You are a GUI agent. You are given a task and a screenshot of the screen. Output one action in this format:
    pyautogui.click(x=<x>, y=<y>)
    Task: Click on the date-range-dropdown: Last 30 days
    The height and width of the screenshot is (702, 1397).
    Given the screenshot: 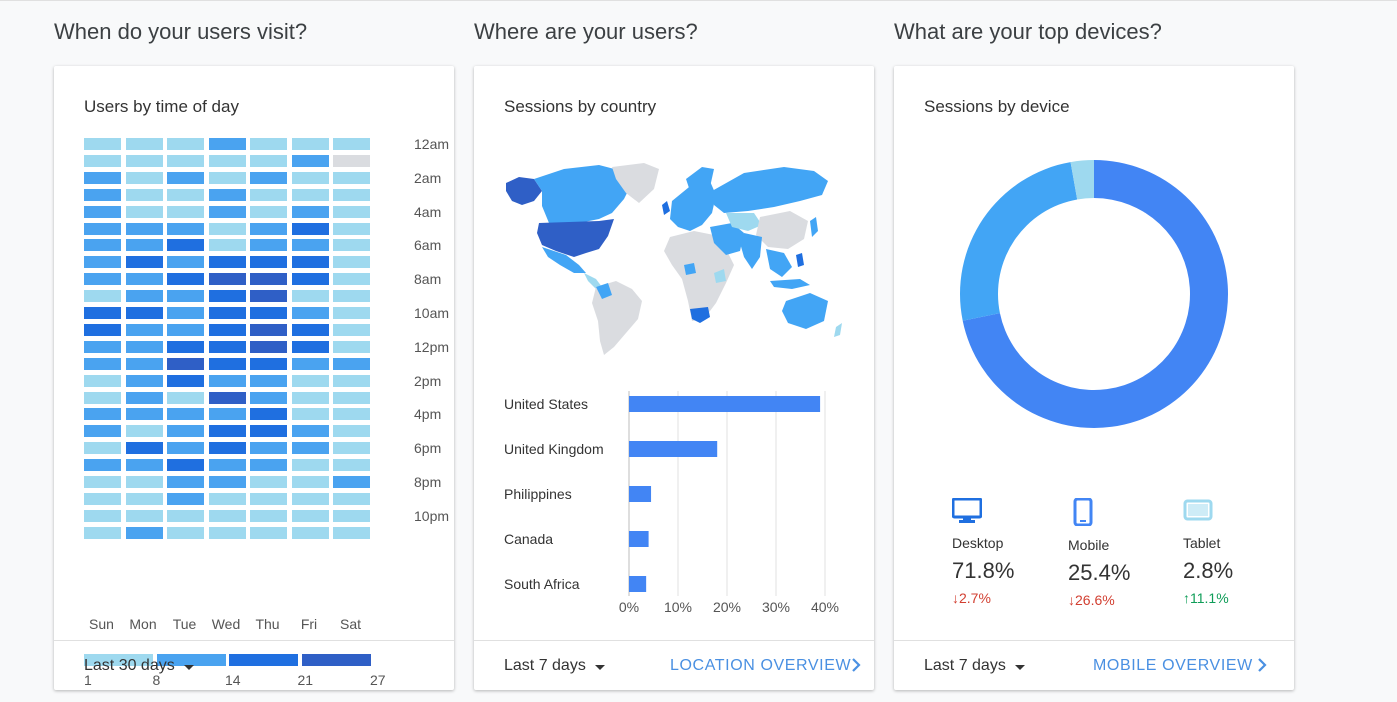 What is the action you would take?
    pyautogui.click(x=139, y=666)
    